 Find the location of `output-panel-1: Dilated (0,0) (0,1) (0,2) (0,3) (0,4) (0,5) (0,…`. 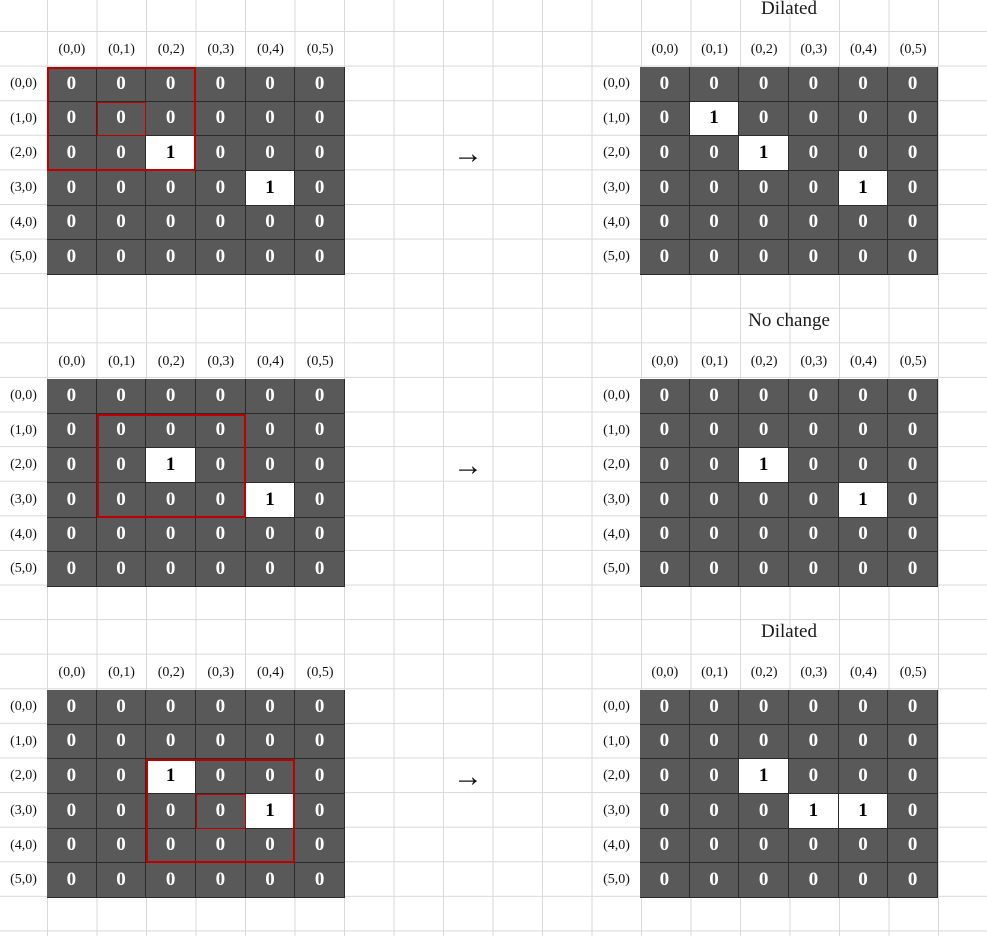

output-panel-1: Dilated (0,0) (0,1) (0,2) (0,3) (0,4) (0,5) (0,… is located at coordinates (765, 156).